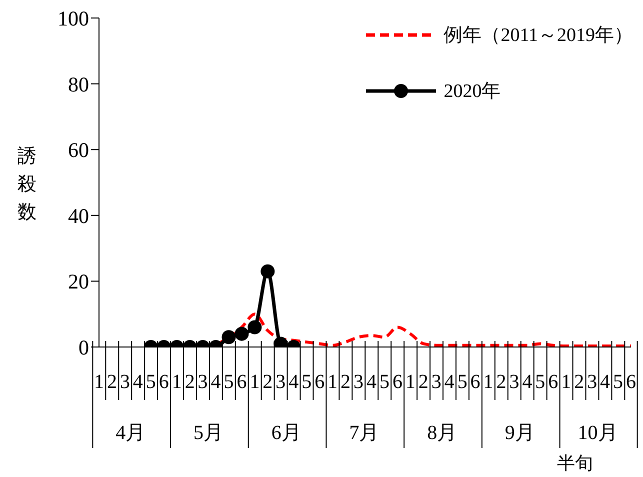 This screenshot has height=477, width=643. Describe the element at coordinates (78, 84) in the screenshot. I see `y-tick-label: 80` at that location.